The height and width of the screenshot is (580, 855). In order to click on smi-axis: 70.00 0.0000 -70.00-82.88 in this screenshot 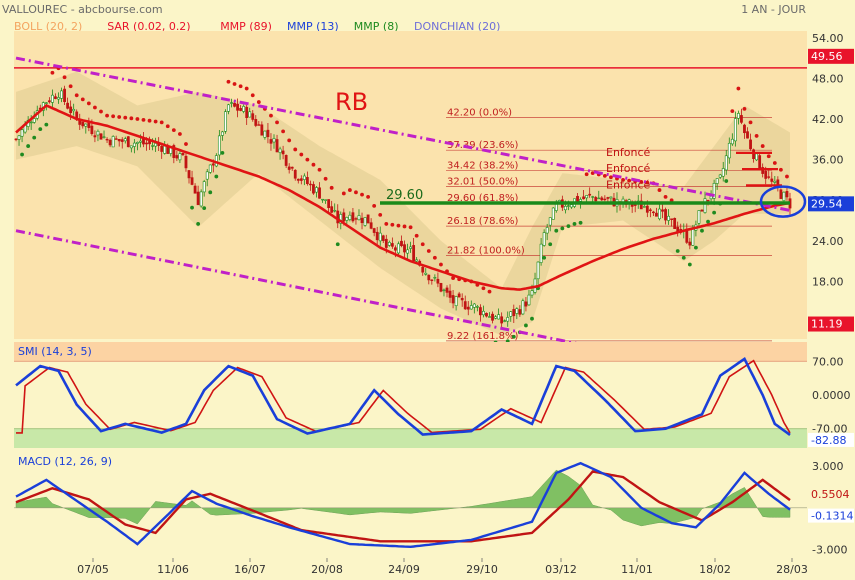, I will do `click(831, 401)`.